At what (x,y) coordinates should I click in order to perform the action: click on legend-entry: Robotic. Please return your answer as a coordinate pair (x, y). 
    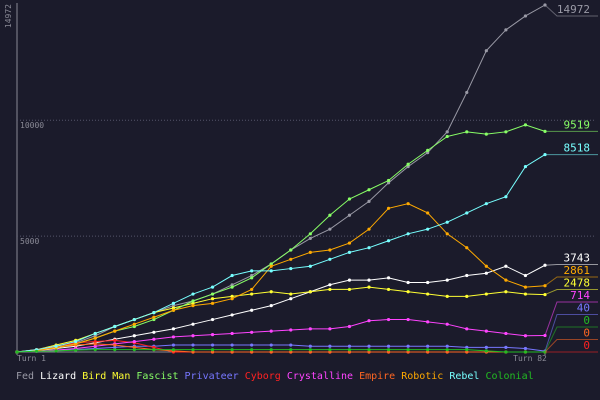
    Looking at the image, I should click on (422, 376).